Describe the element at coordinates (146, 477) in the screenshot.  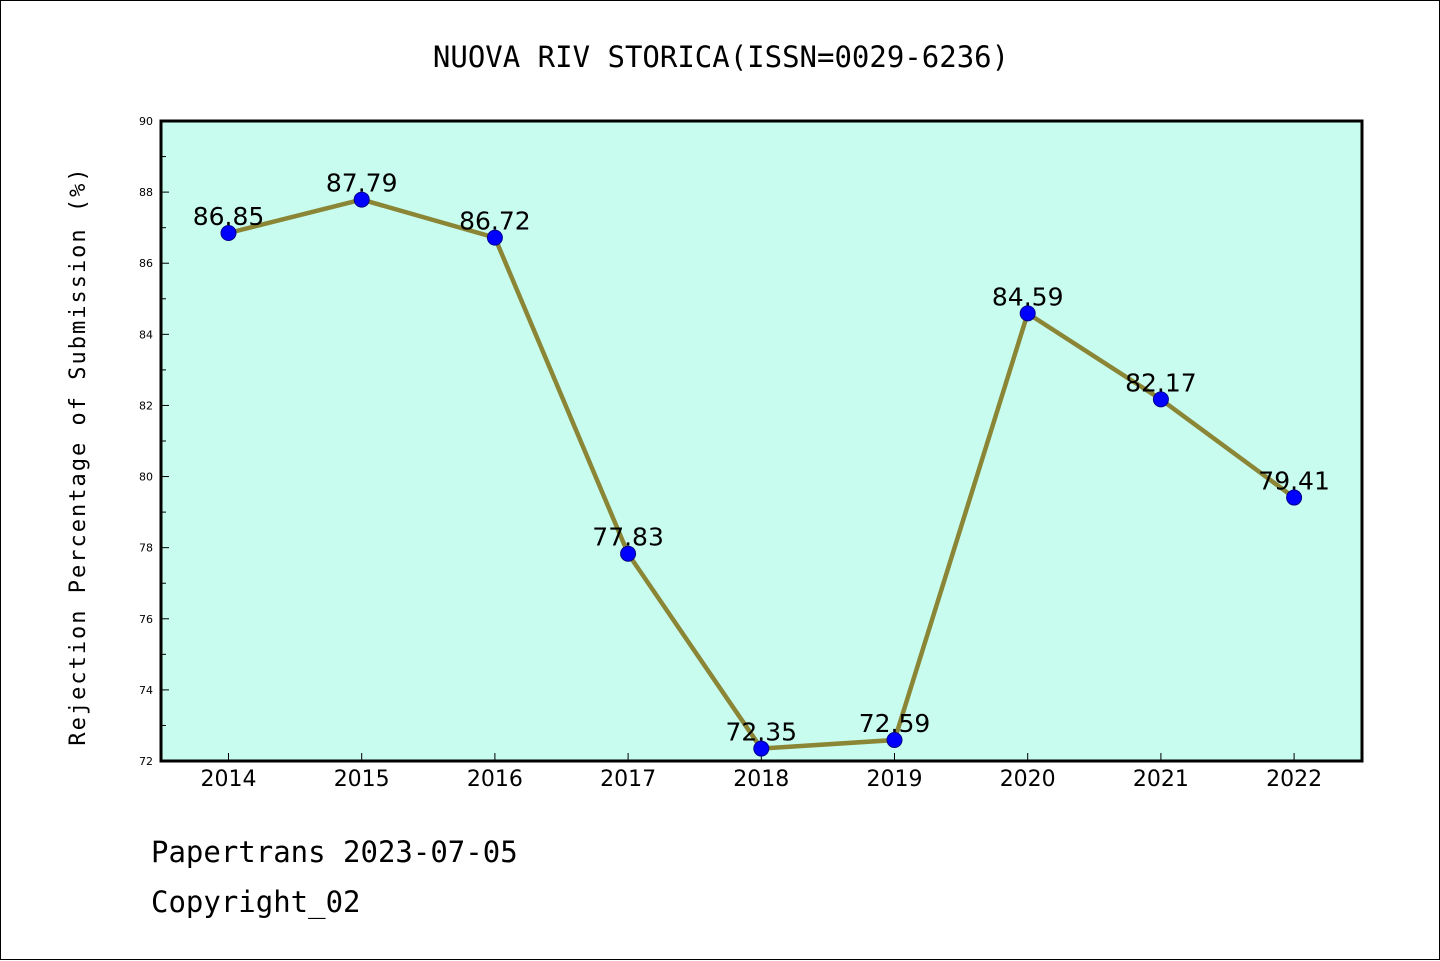
I see `y-tick-label: 80` at that location.